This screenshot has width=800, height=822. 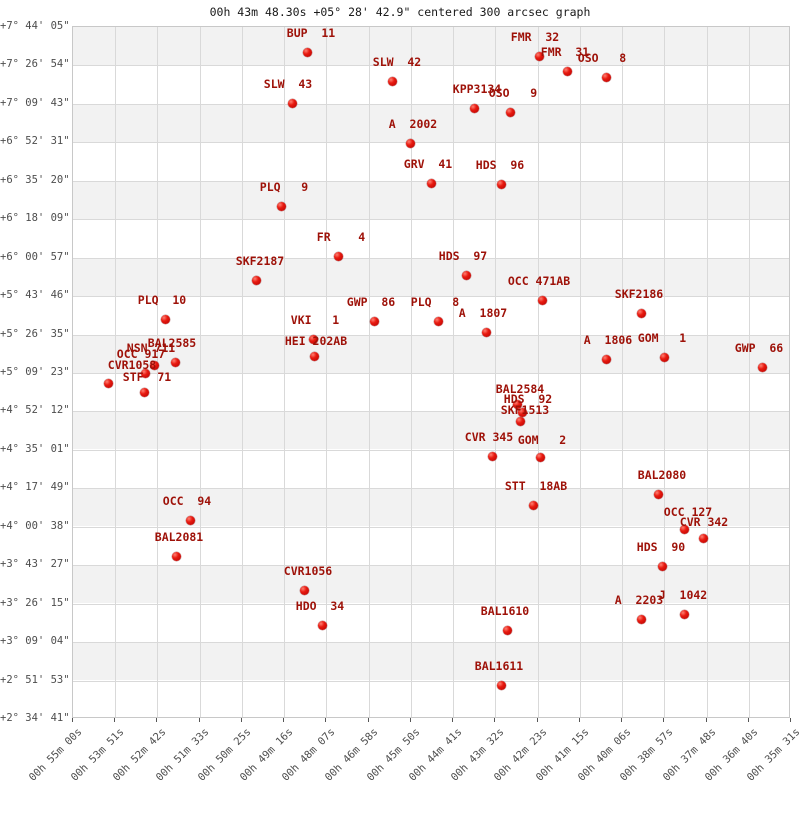 I want to click on y-axis-tick-label: +6° 00' 57", so click(x=35, y=256).